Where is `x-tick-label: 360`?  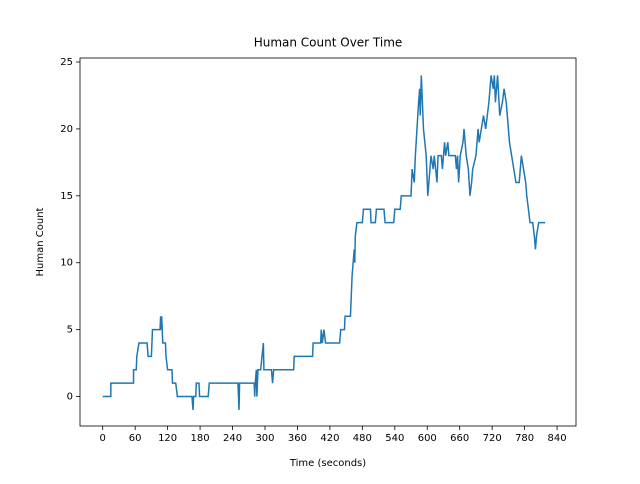
x-tick-label: 360 is located at coordinates (297, 438).